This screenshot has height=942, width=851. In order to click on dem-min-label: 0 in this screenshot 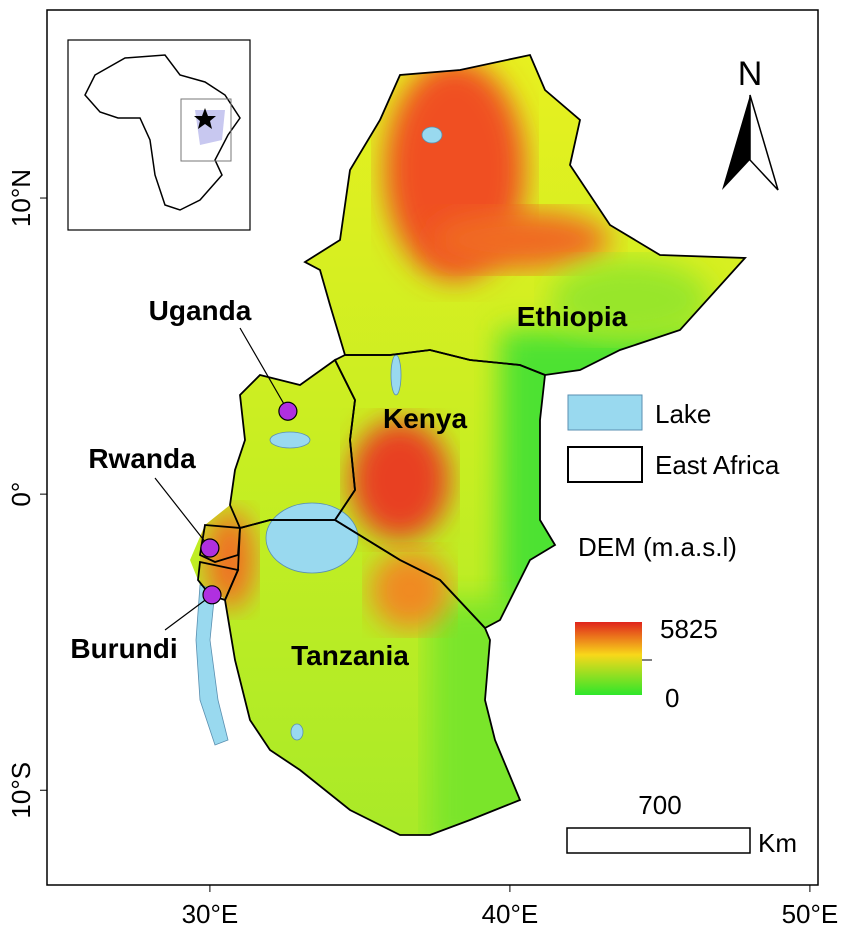, I will do `click(672, 698)`.